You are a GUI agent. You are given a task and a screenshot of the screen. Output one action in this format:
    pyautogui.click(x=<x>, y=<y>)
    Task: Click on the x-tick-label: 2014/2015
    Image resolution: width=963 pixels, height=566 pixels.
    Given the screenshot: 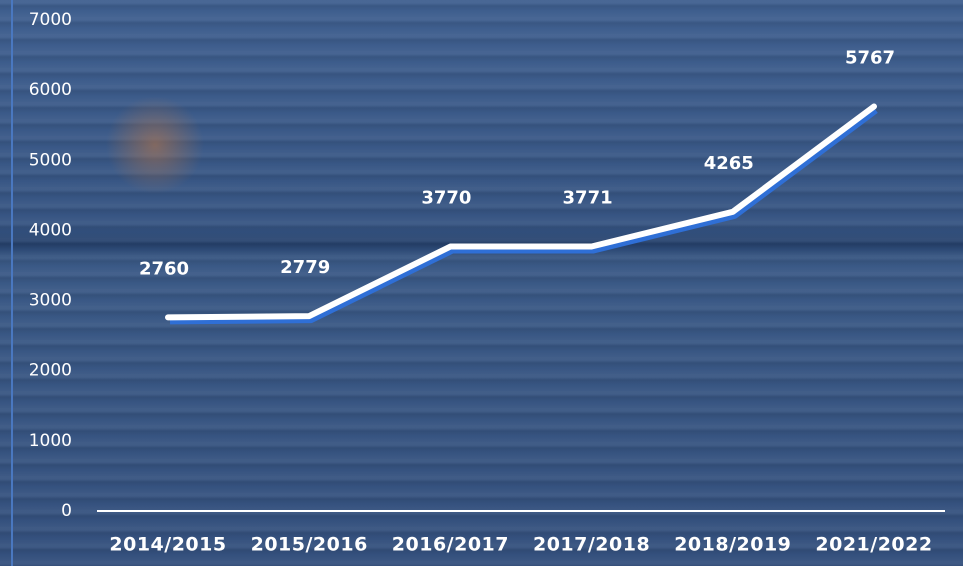 What is the action you would take?
    pyautogui.click(x=167, y=545)
    